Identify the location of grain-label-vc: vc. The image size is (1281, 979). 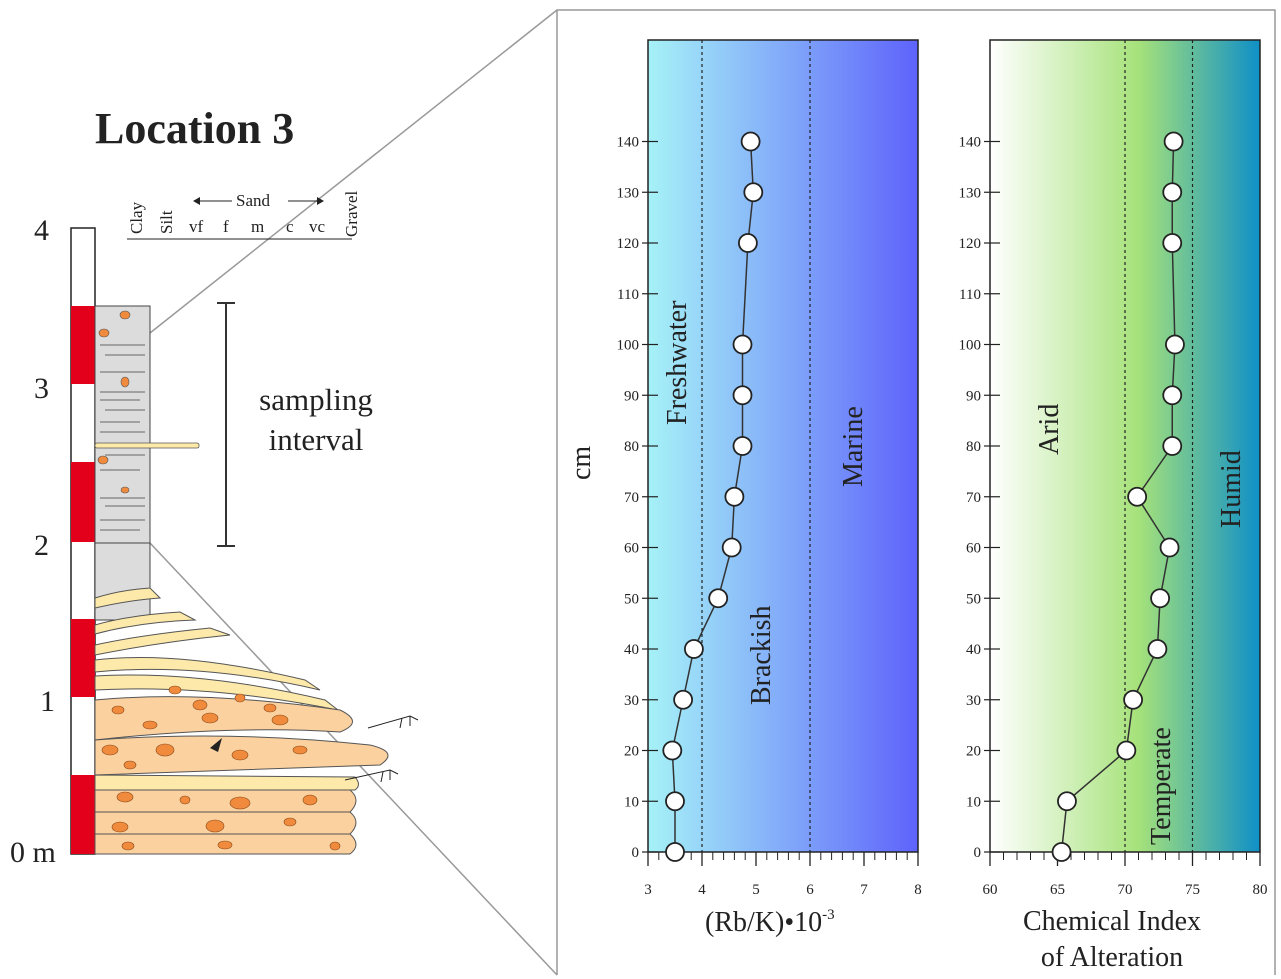
(317, 226).